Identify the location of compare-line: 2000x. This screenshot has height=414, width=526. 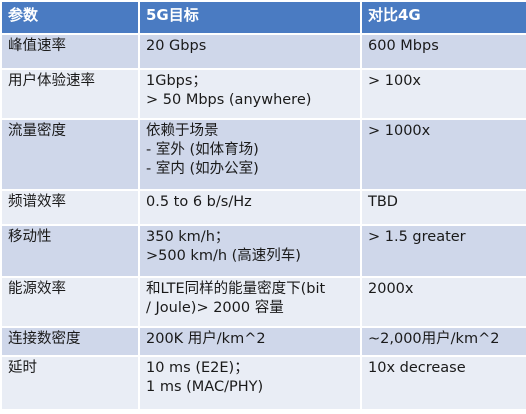
(391, 289).